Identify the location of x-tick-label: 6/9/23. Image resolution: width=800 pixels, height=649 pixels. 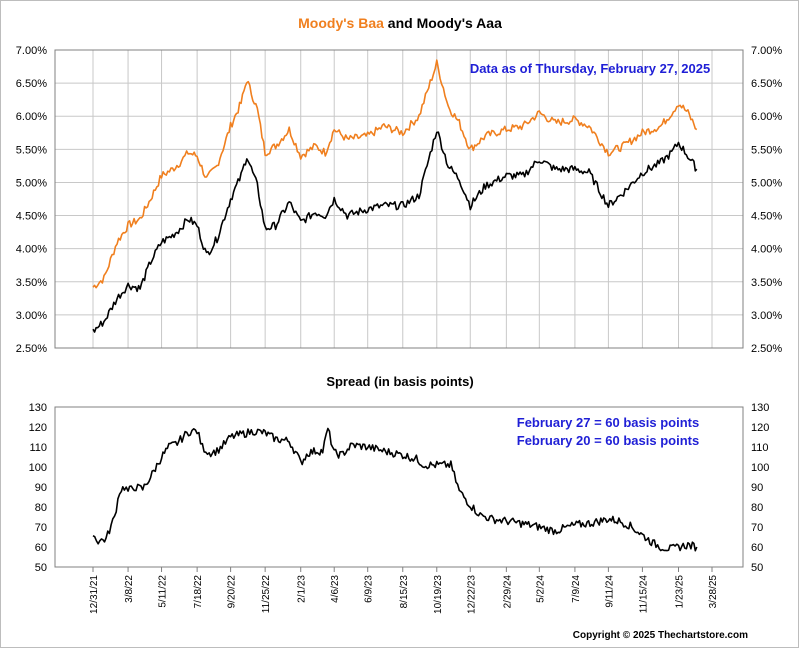
(369, 589).